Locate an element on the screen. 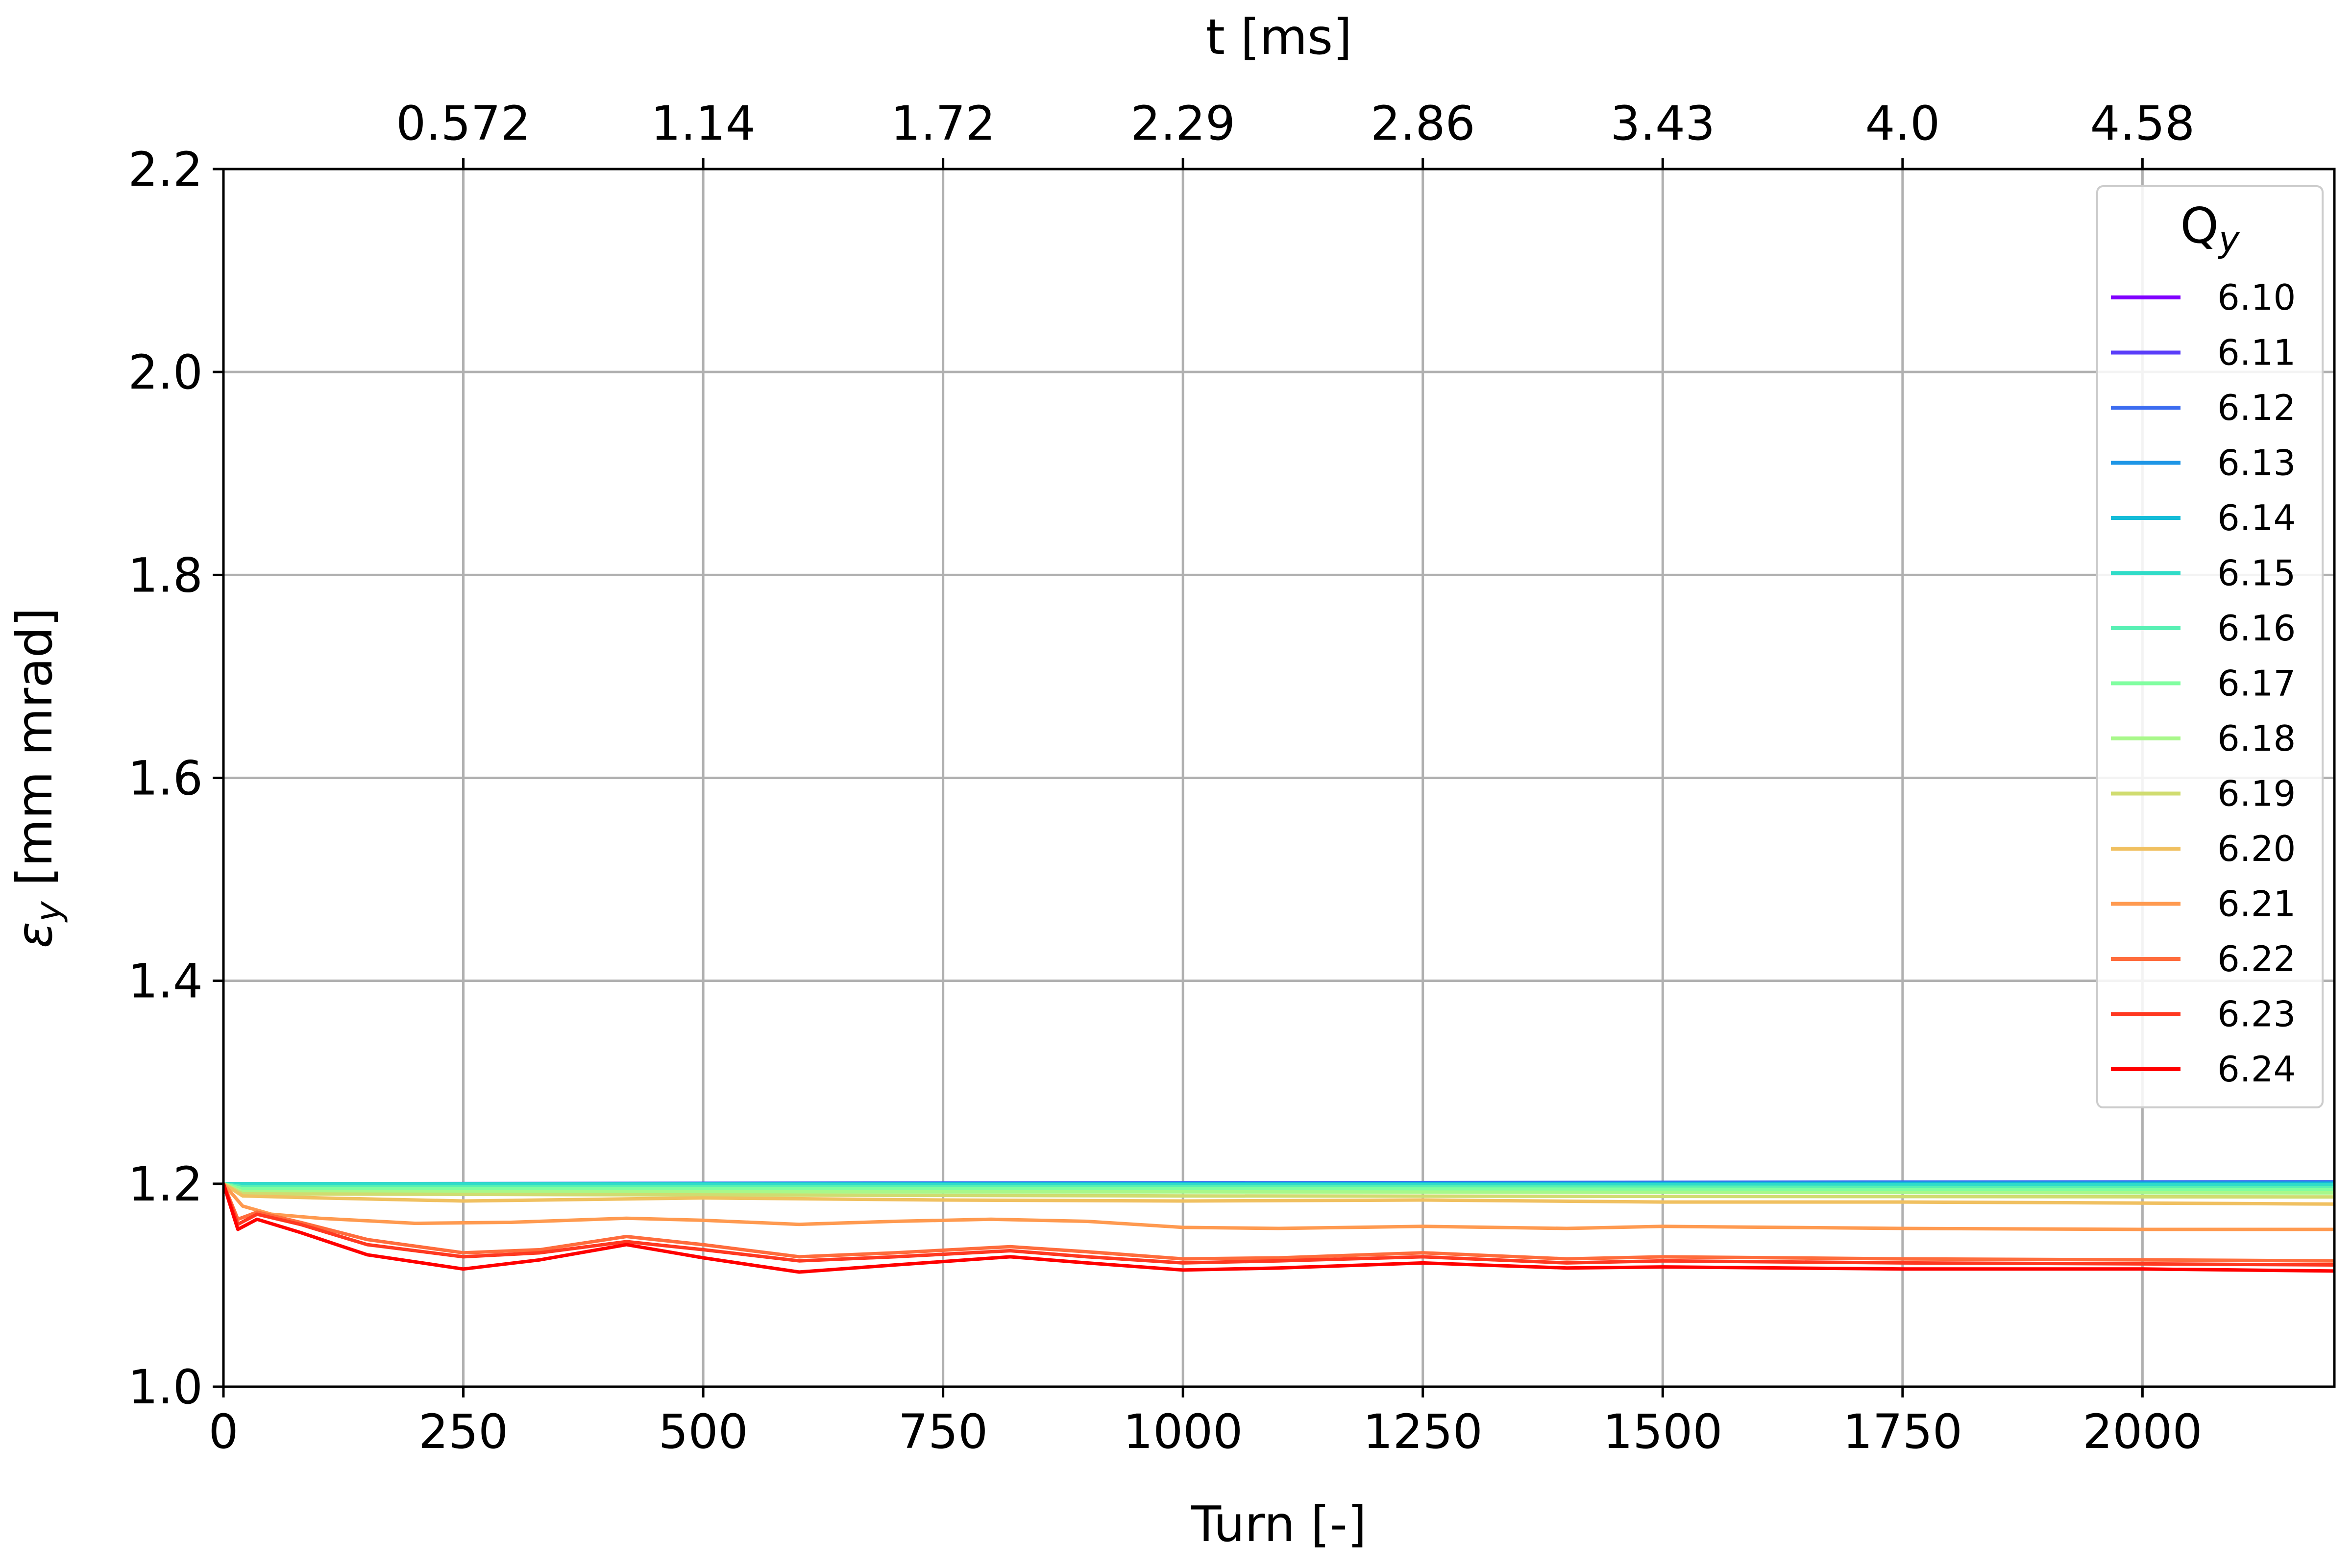 Image resolution: width=2352 pixels, height=1568 pixels. legend-label-6.23: 6.23 is located at coordinates (2256, 1014).